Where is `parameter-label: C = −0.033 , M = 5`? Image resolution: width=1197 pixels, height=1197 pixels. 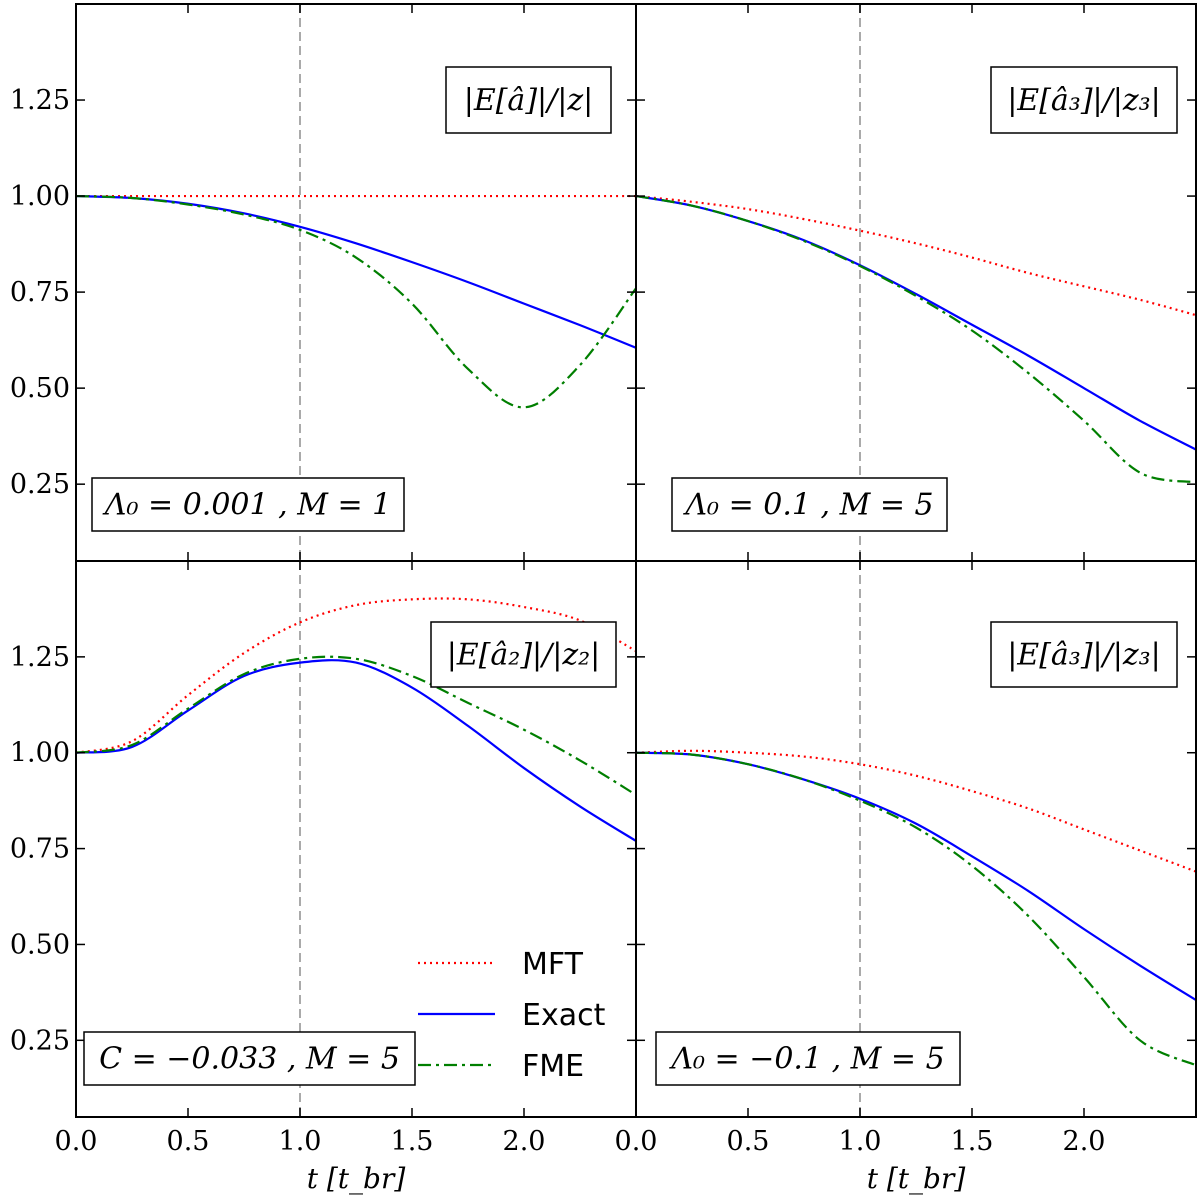
parameter-label: C = −0.033 , M = 5 is located at coordinates (249, 1059).